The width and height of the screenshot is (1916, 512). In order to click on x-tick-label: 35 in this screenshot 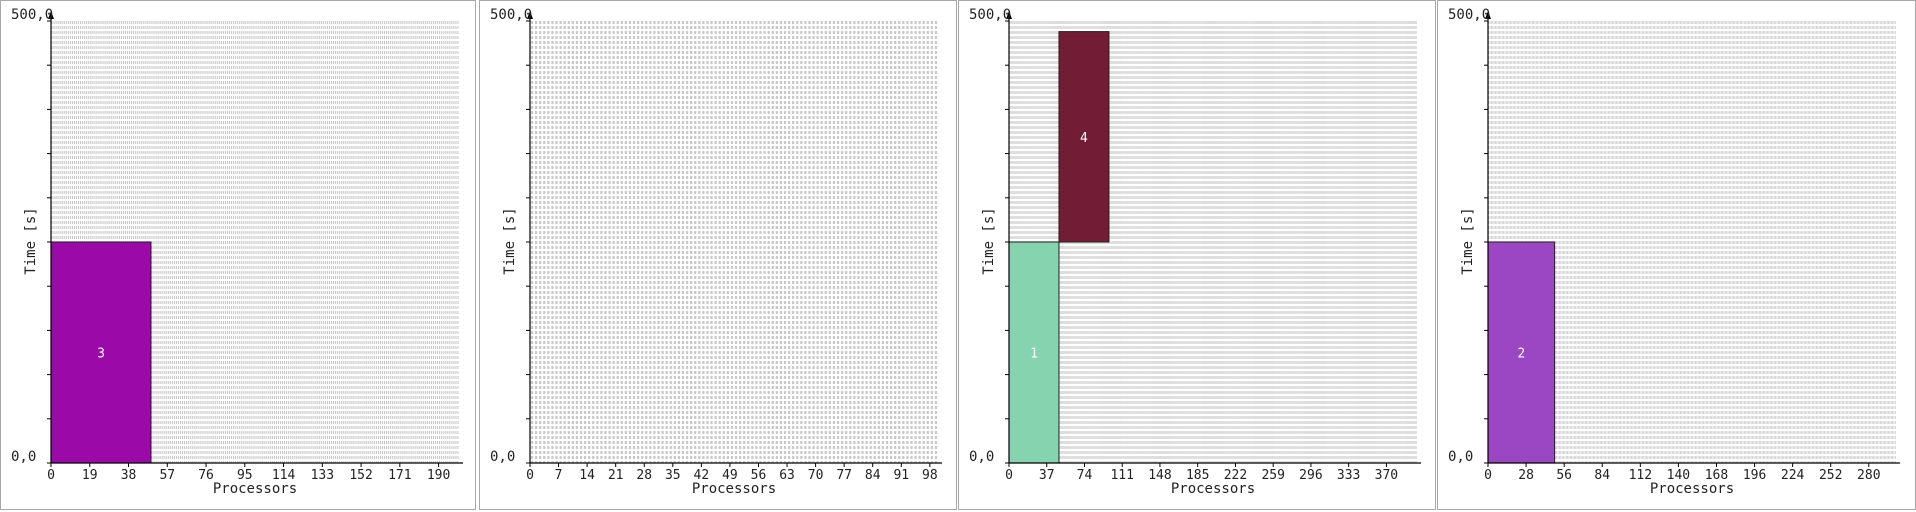, I will do `click(673, 475)`.